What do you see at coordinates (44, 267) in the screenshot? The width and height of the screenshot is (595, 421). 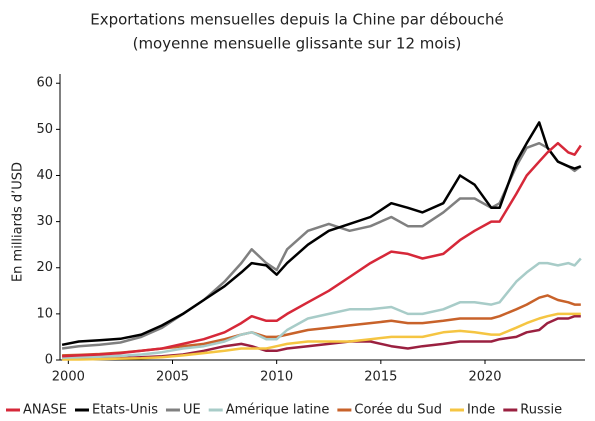 I see `y-tick-label: 20` at bounding box center [44, 267].